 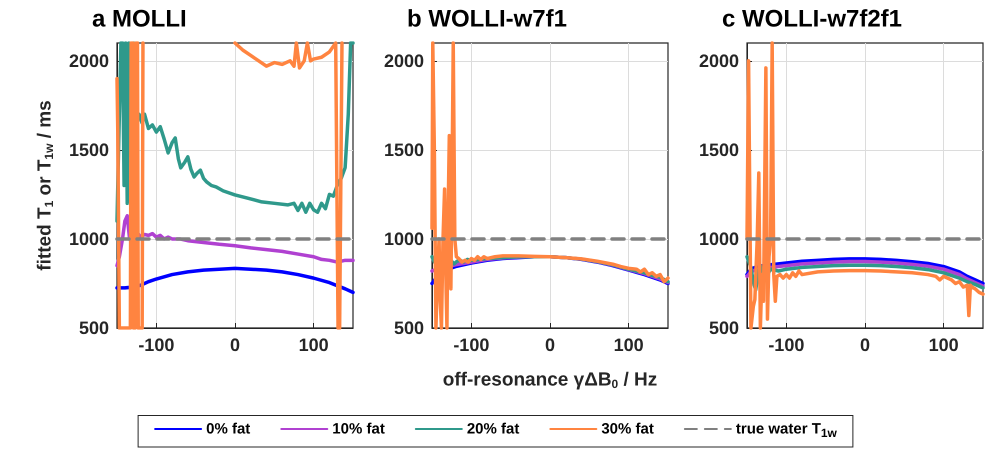 What do you see at coordinates (627, 429) in the screenshot?
I see `legend-label: 30% fat` at bounding box center [627, 429].